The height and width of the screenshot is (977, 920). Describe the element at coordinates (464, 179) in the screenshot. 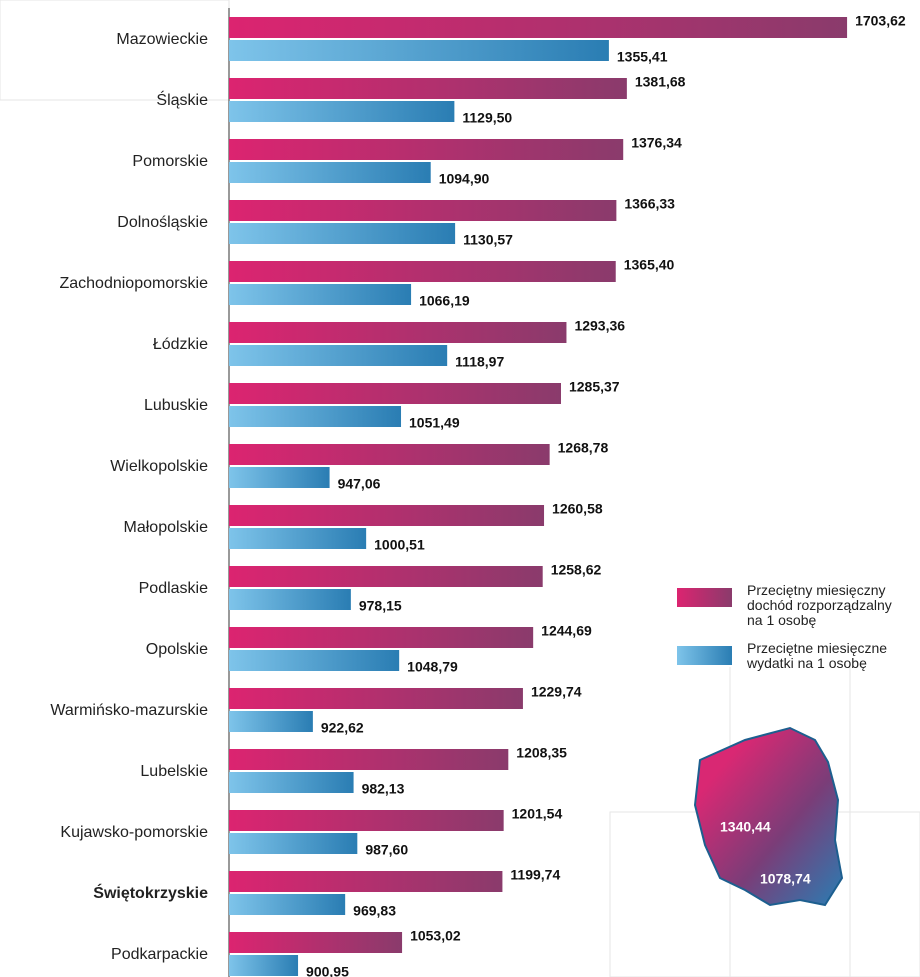

I see `value-label: 1094,90` at that location.